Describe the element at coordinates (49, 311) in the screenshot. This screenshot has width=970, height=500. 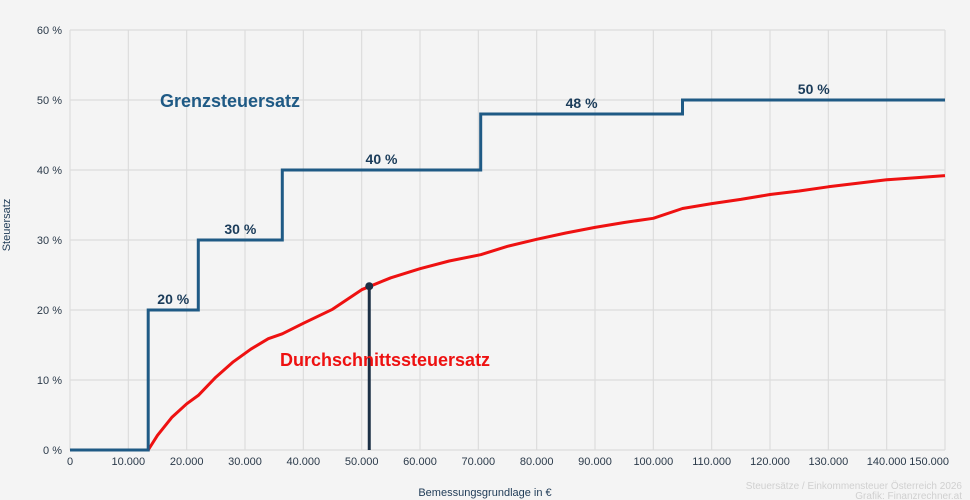
I see `y-tick-label: 20 %` at that location.